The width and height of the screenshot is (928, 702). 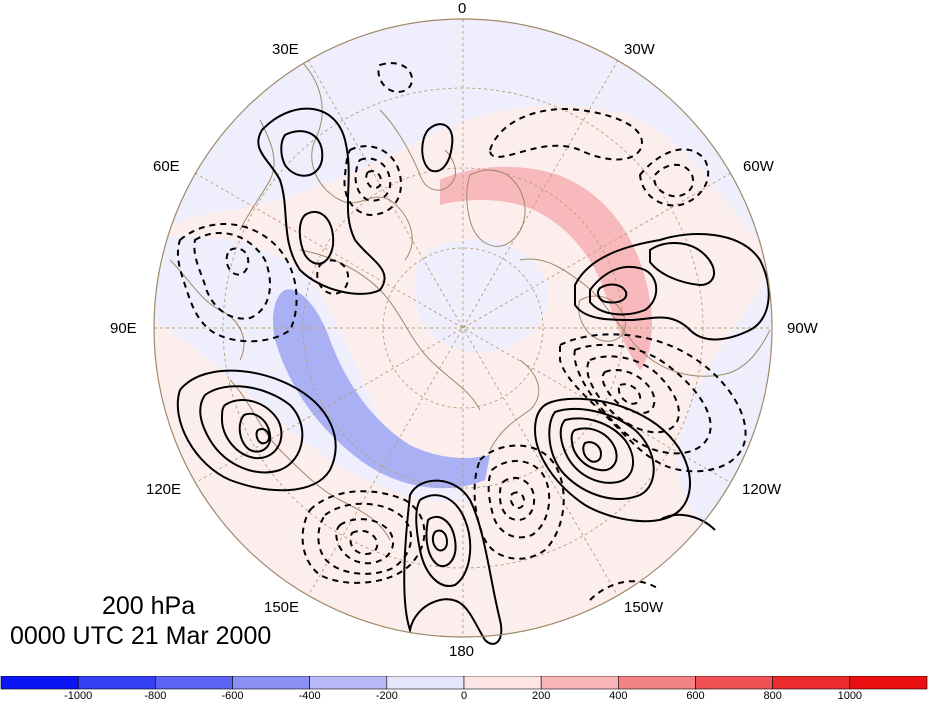 I want to click on longitude-label-30e: 30E, so click(x=285, y=49).